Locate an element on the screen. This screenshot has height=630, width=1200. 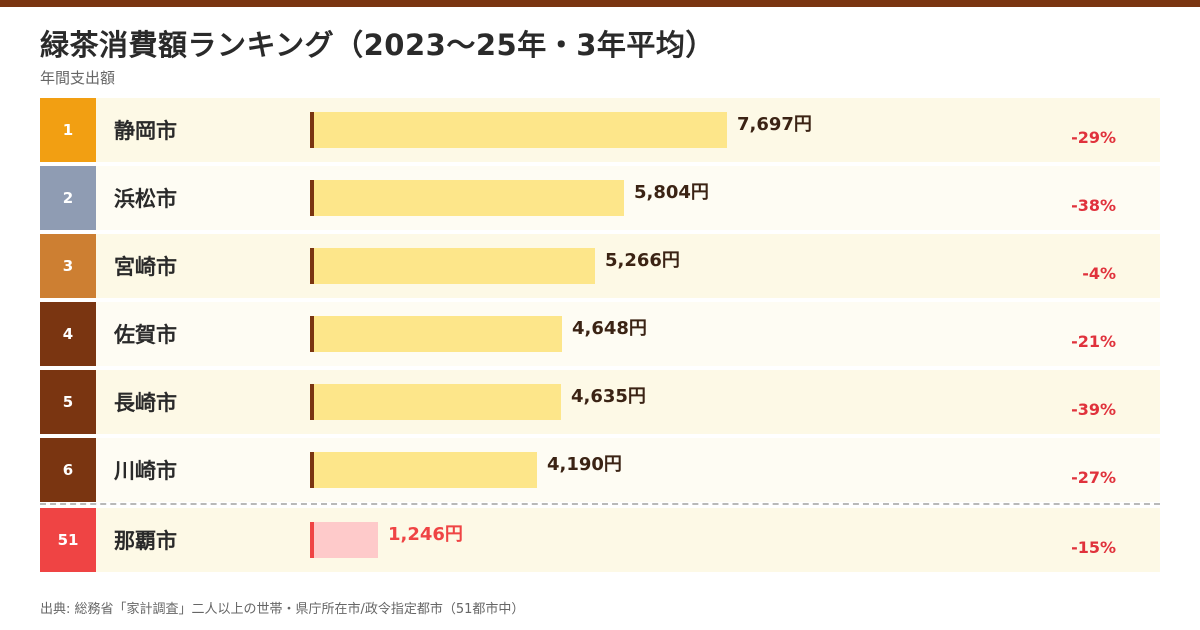
change-label: -29% is located at coordinates (1093, 137).